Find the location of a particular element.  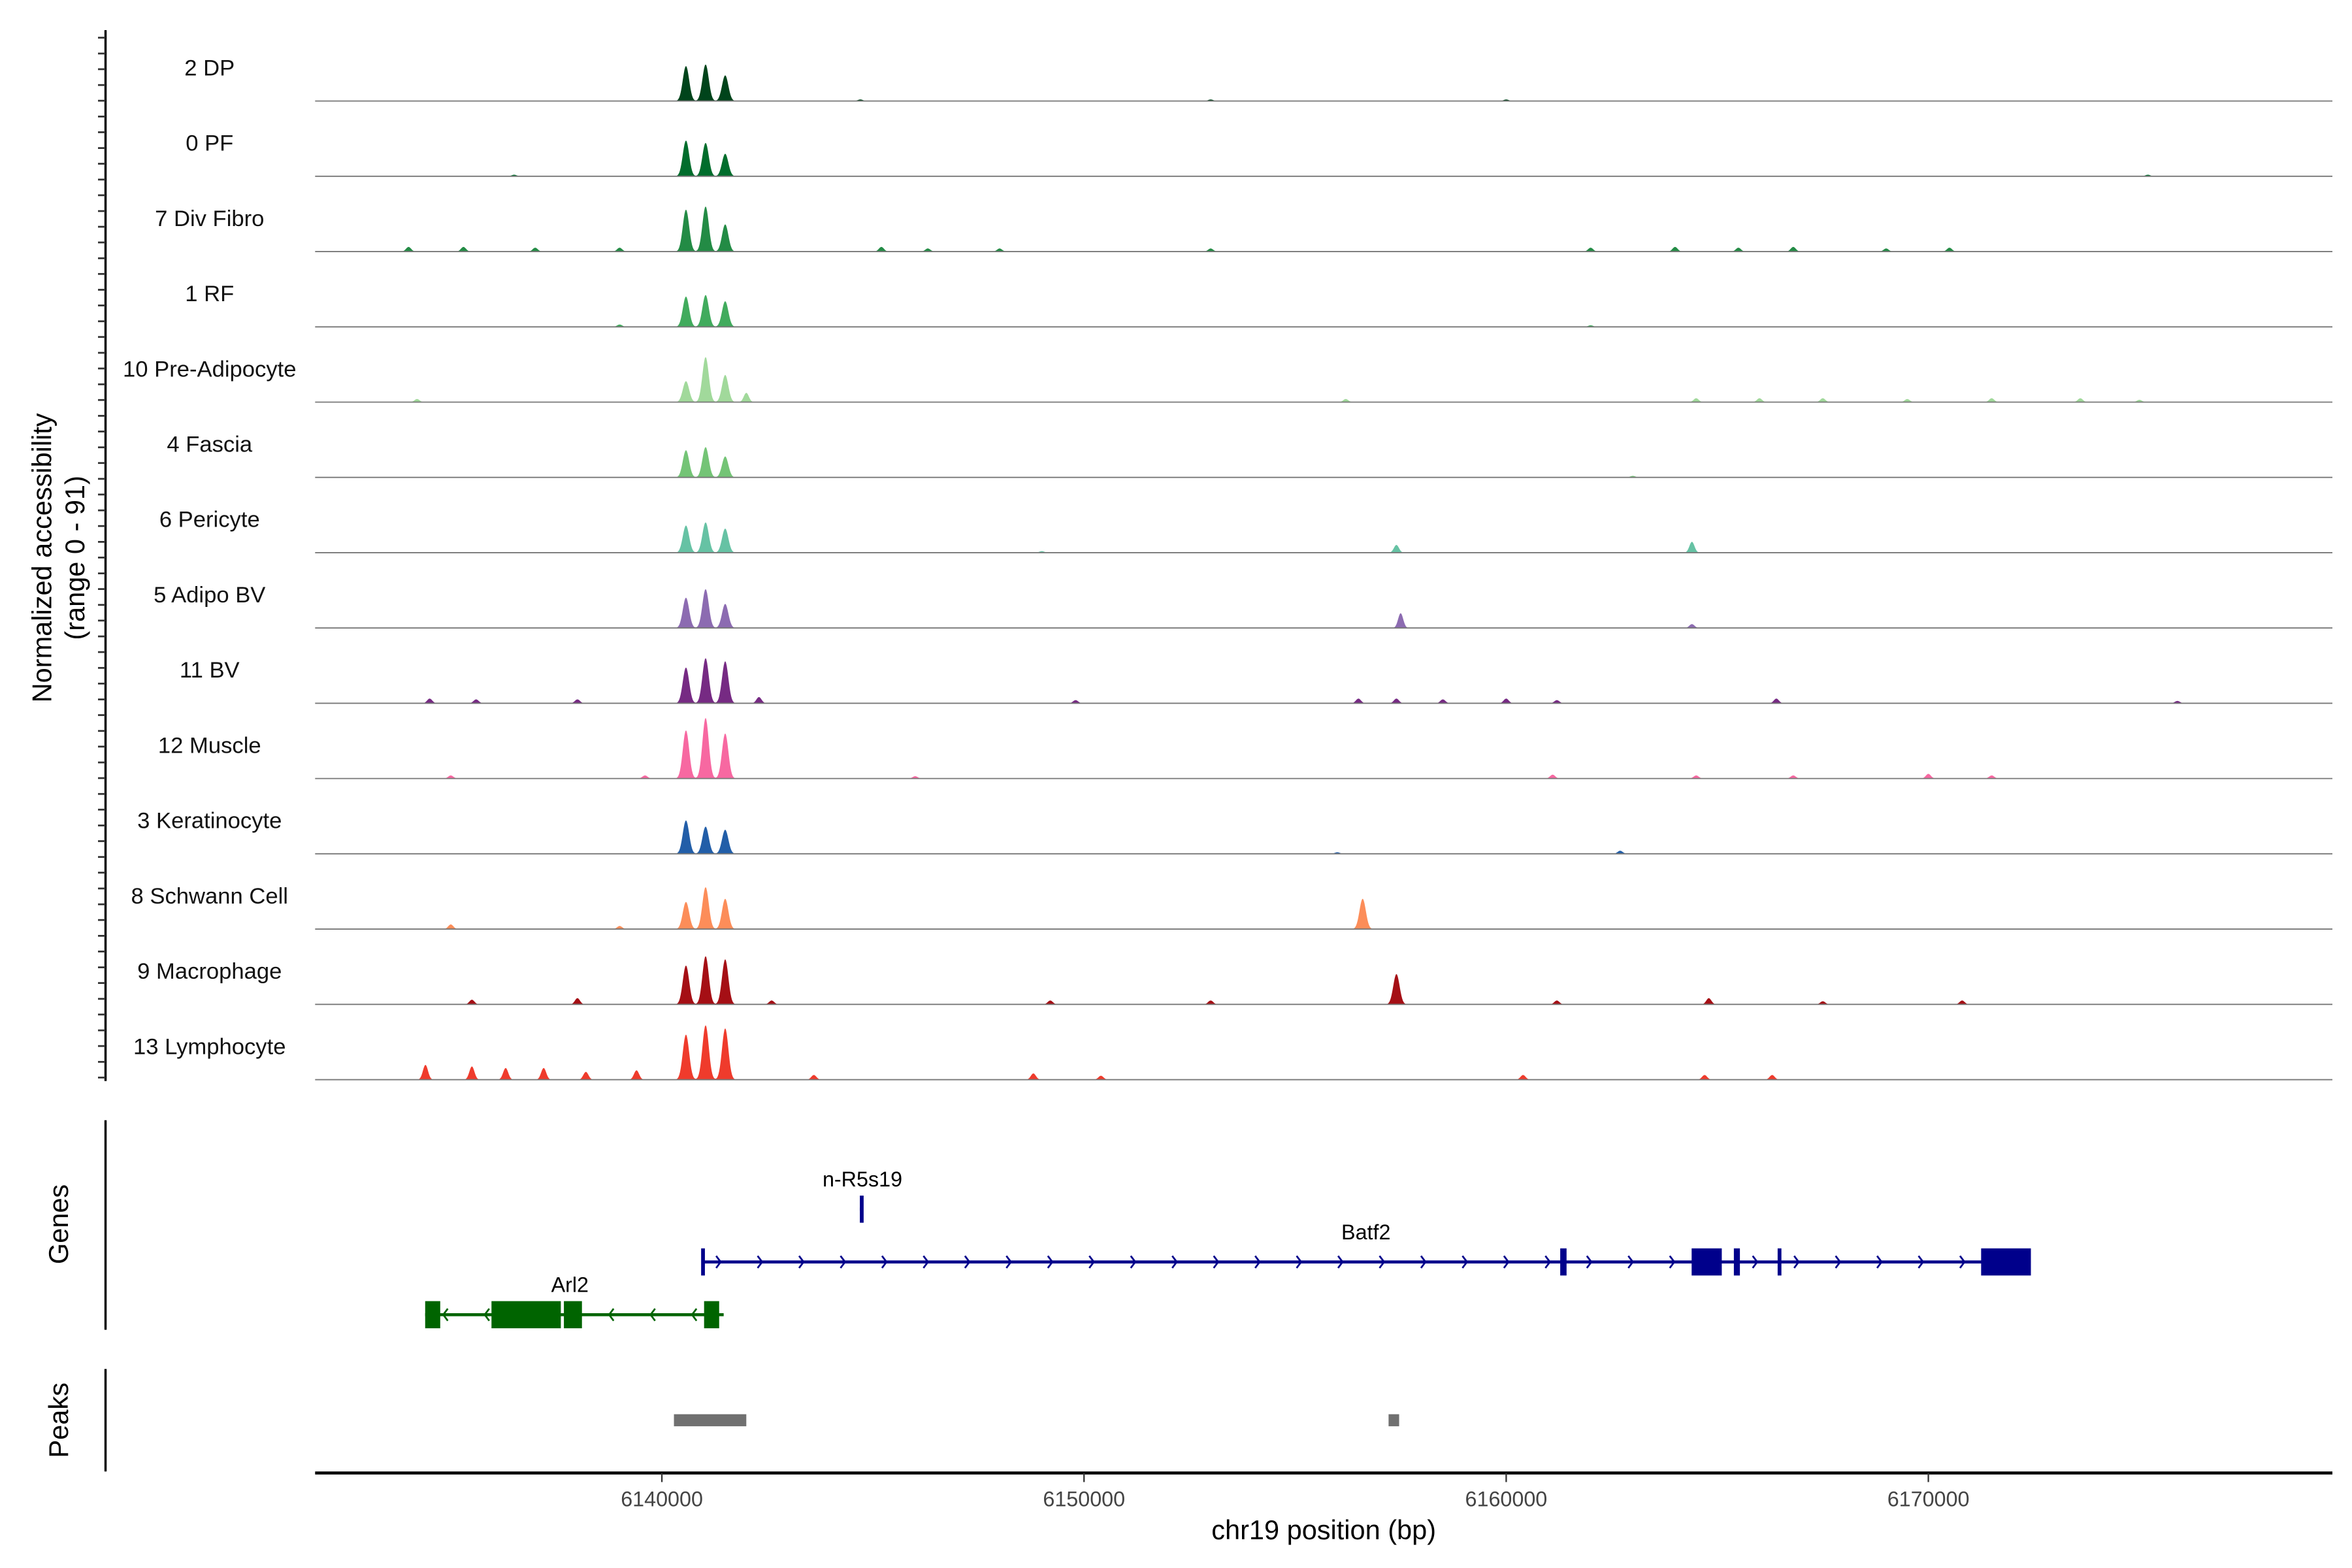

track-label: 6 Pericyte is located at coordinates (209, 520).